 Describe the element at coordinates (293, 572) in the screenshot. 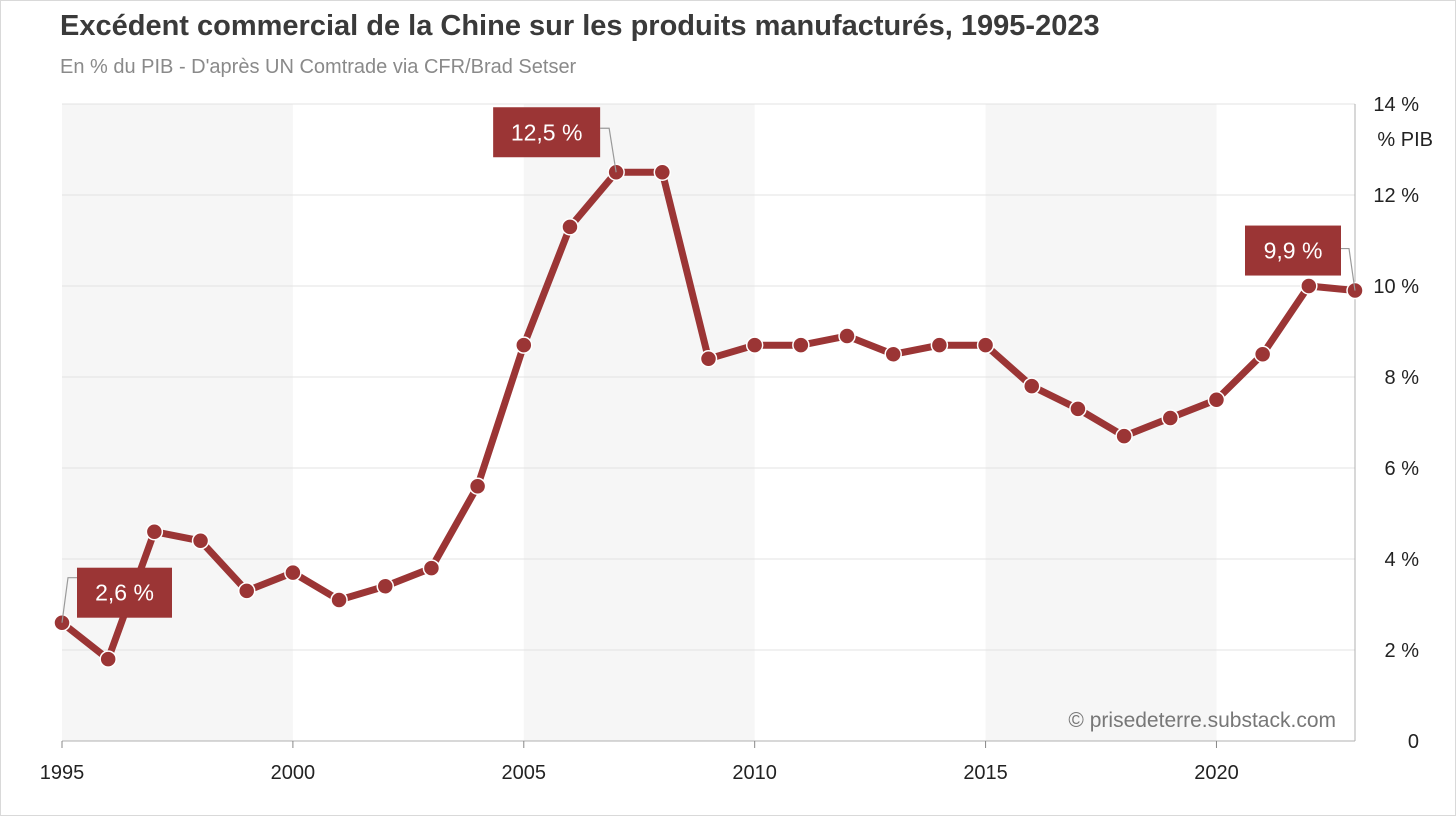

I see `data-point-2000` at that location.